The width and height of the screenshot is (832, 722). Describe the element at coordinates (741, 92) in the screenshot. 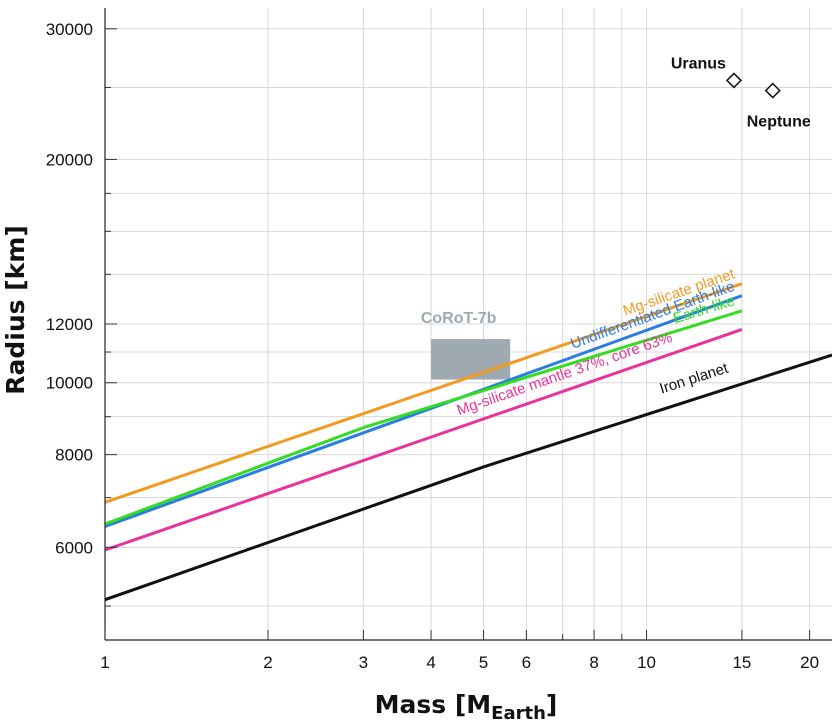

I see `planet-layer: Uranus Neptune` at that location.